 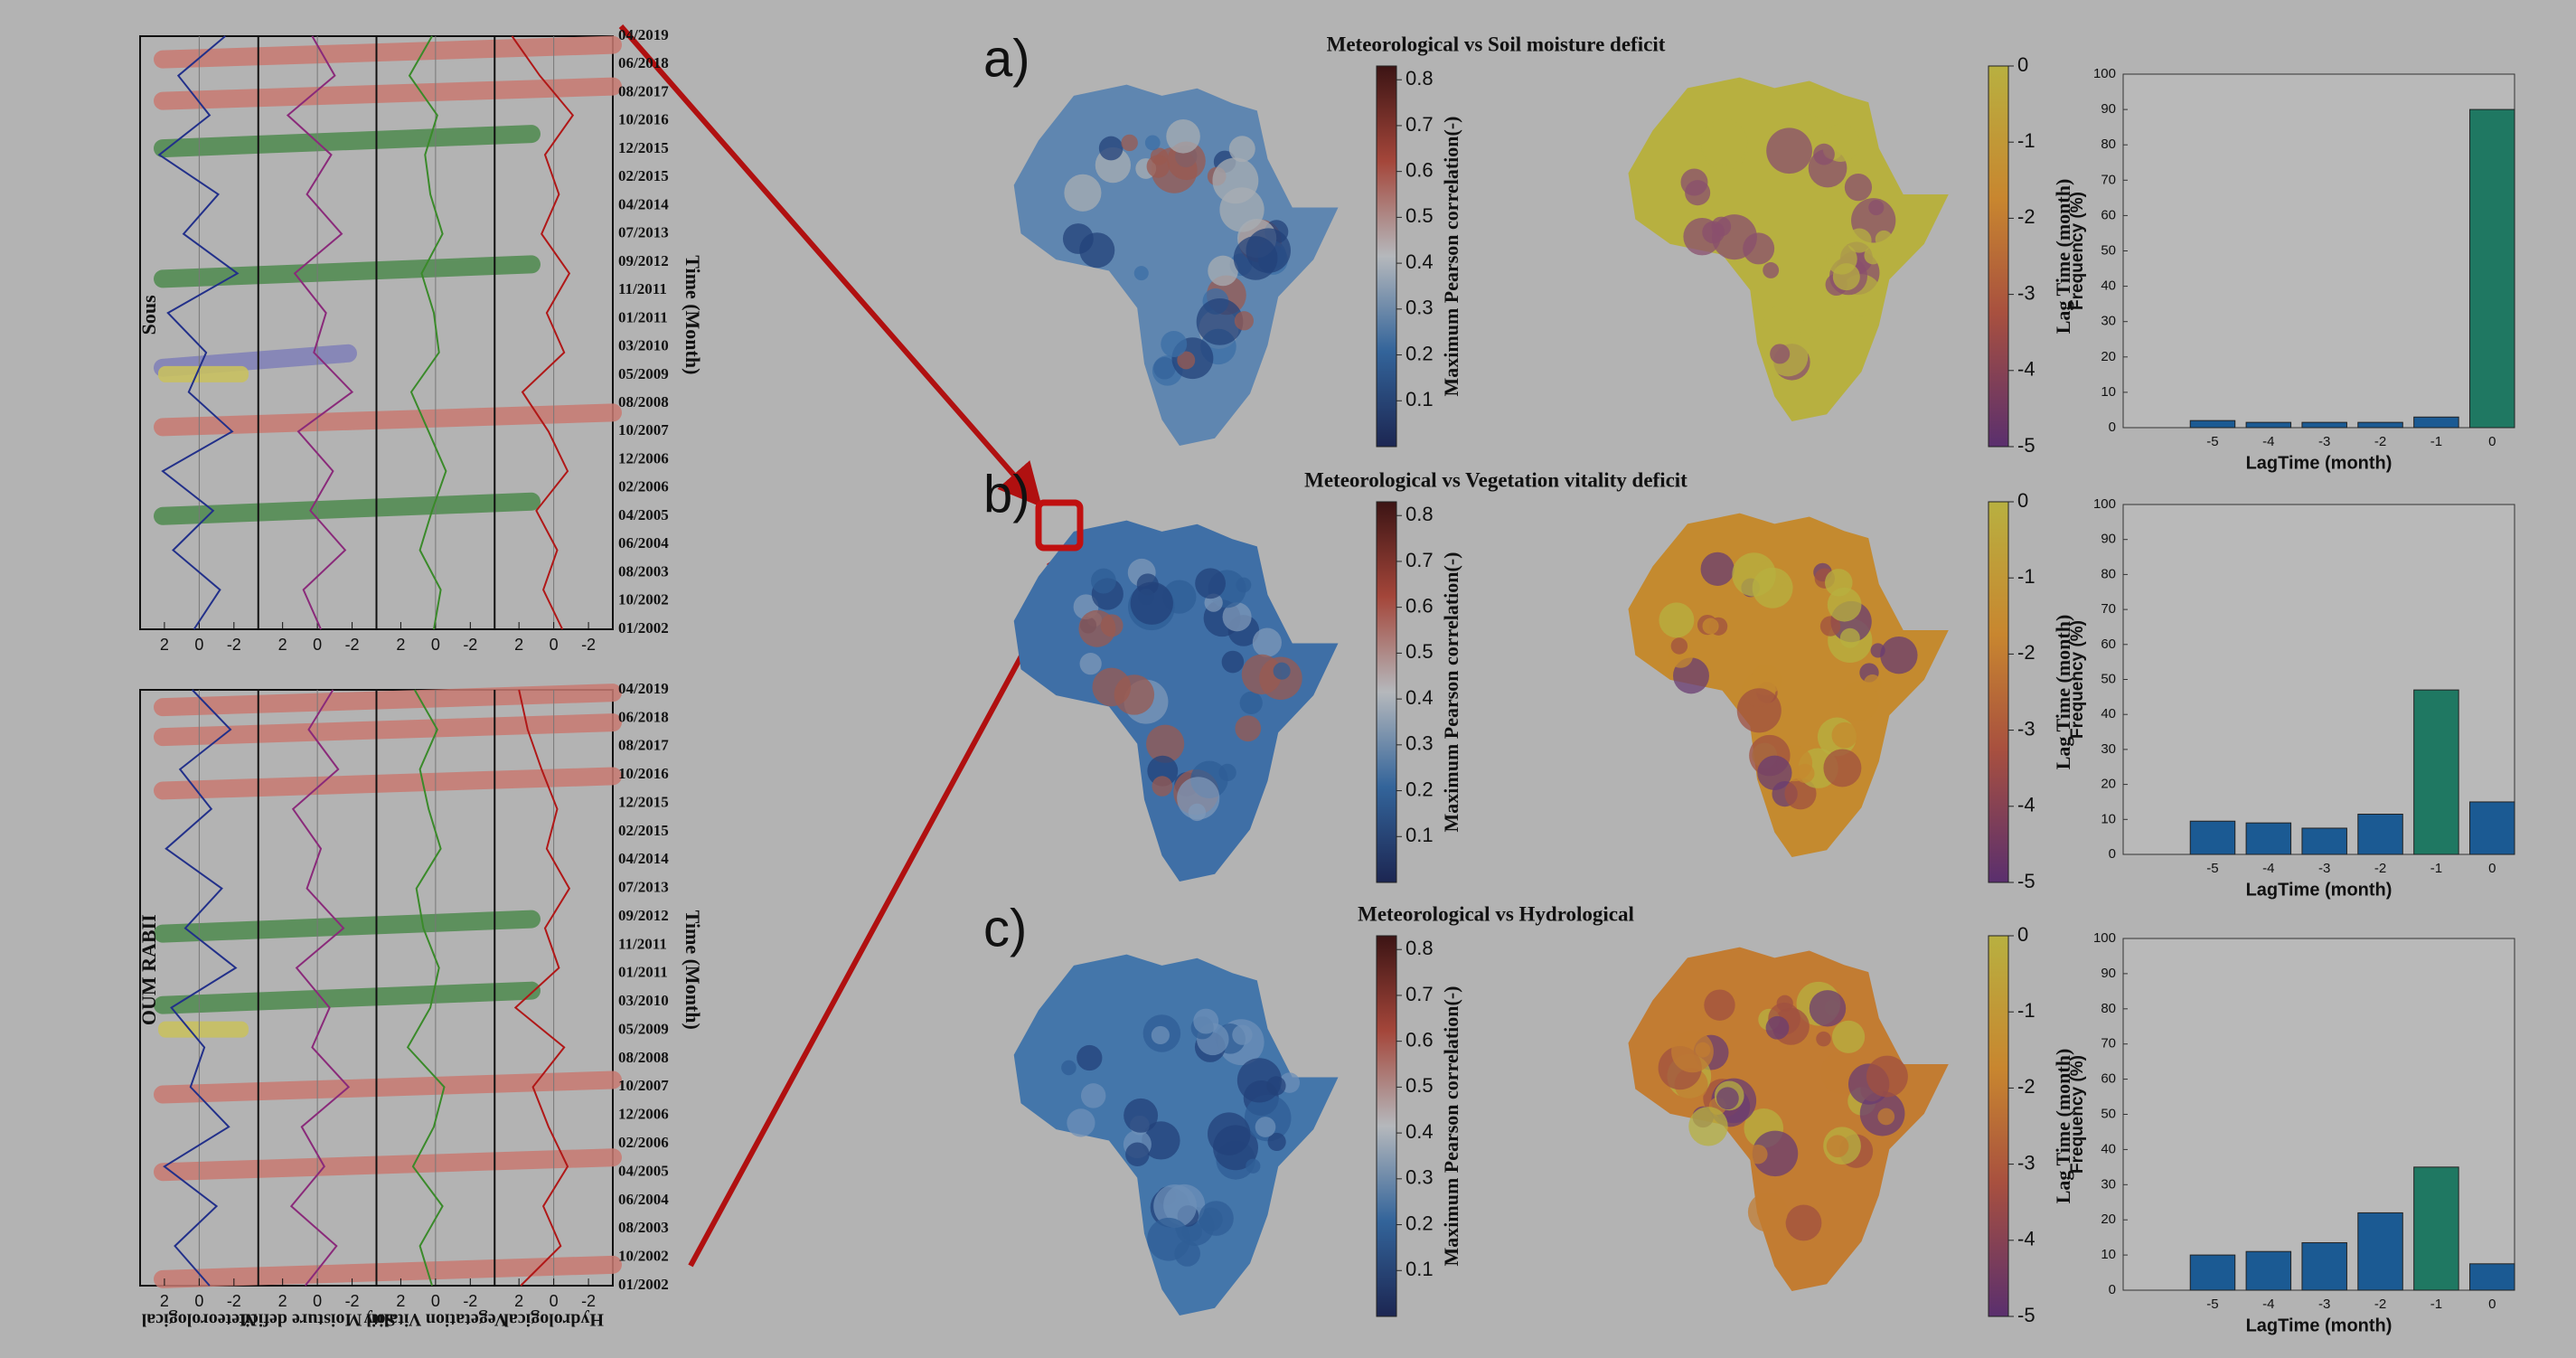 I want to click on colorbar-tick-label: -5, so click(x=2026, y=445).